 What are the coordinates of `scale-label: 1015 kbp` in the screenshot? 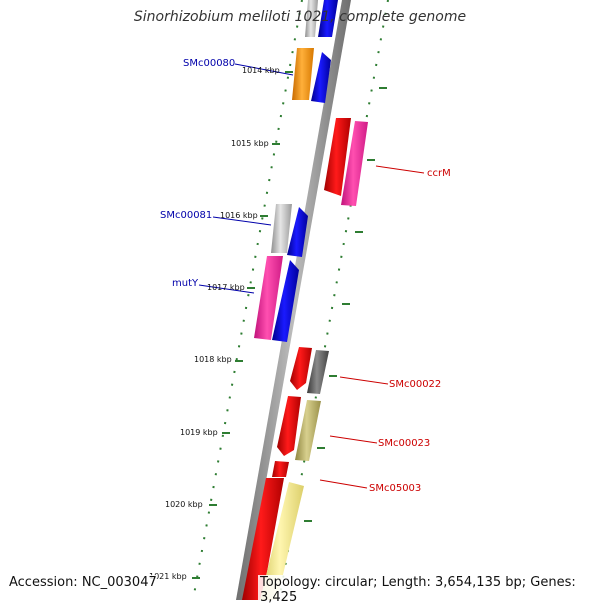 It's located at (250, 143).